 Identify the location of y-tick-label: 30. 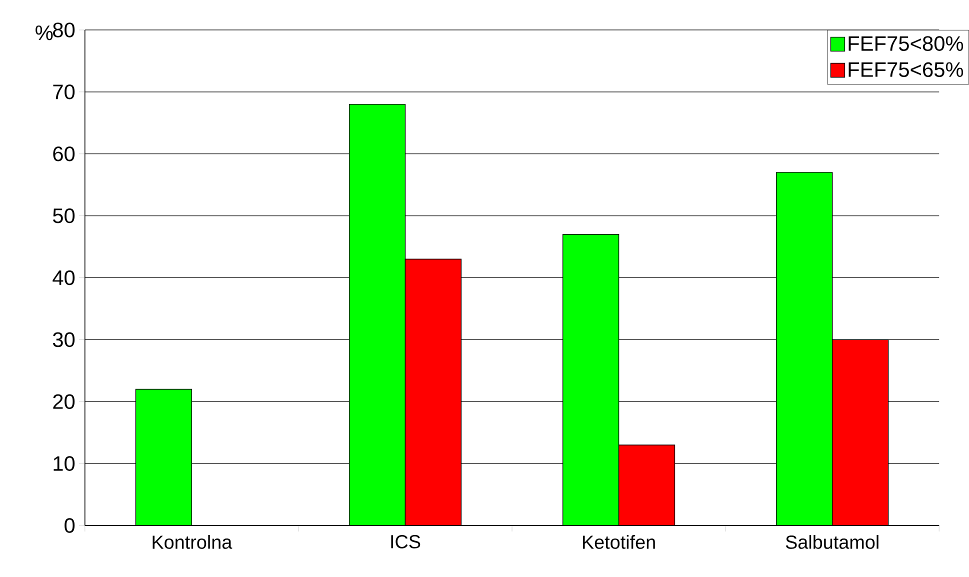
(63, 339).